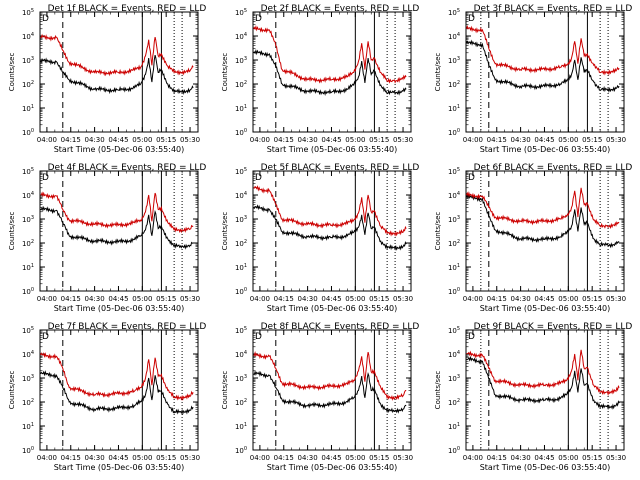 This screenshot has width=640, height=480. Describe the element at coordinates (127, 327) in the screenshot. I see `chart-title: Det 7f BLACK = Events, RED = LLD` at that location.